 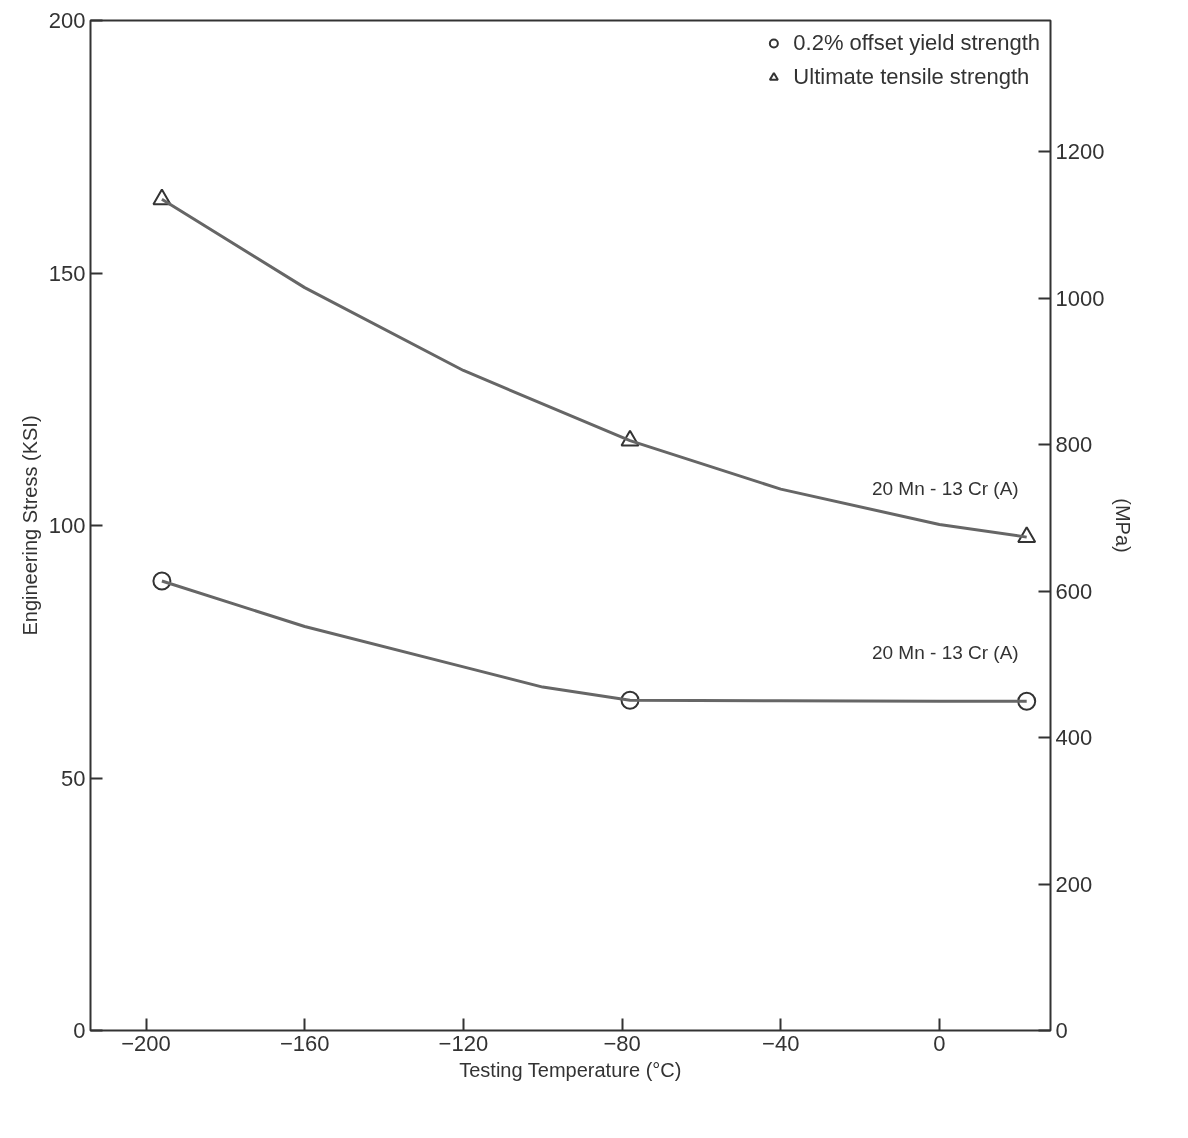 What do you see at coordinates (1074, 445) in the screenshot?
I see `y2-tick-label: 800` at bounding box center [1074, 445].